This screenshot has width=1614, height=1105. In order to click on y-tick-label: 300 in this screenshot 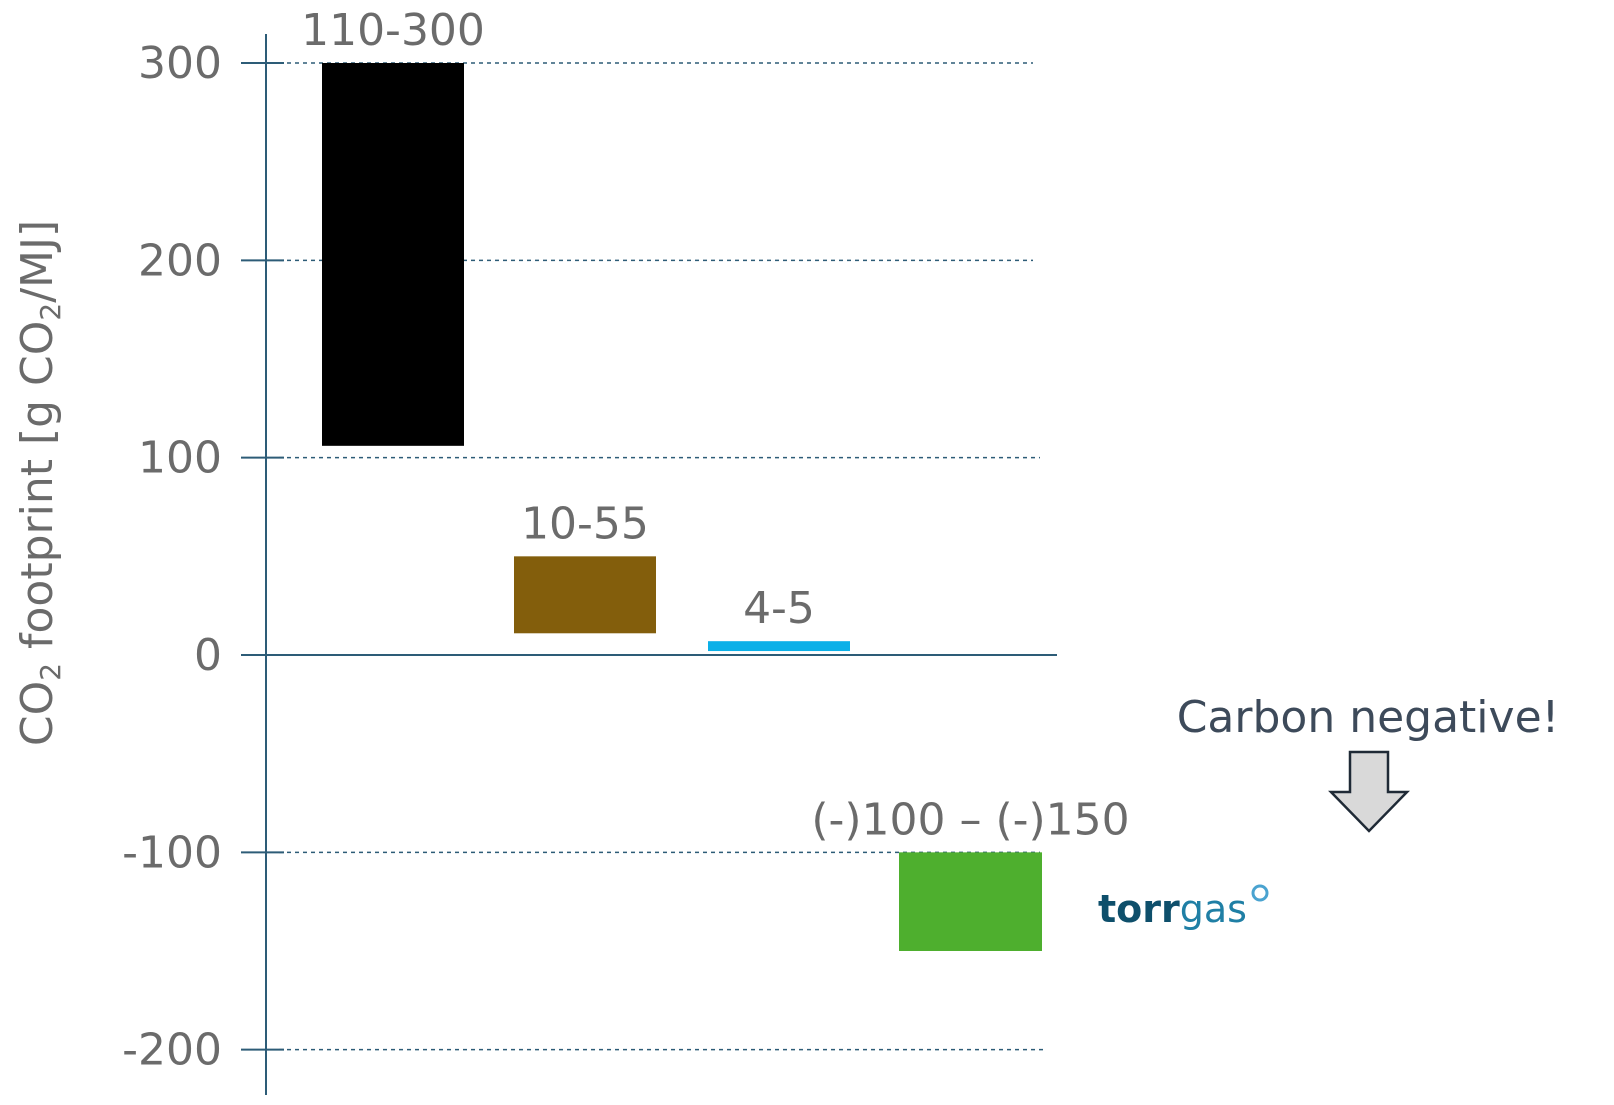, I will do `click(180, 63)`.